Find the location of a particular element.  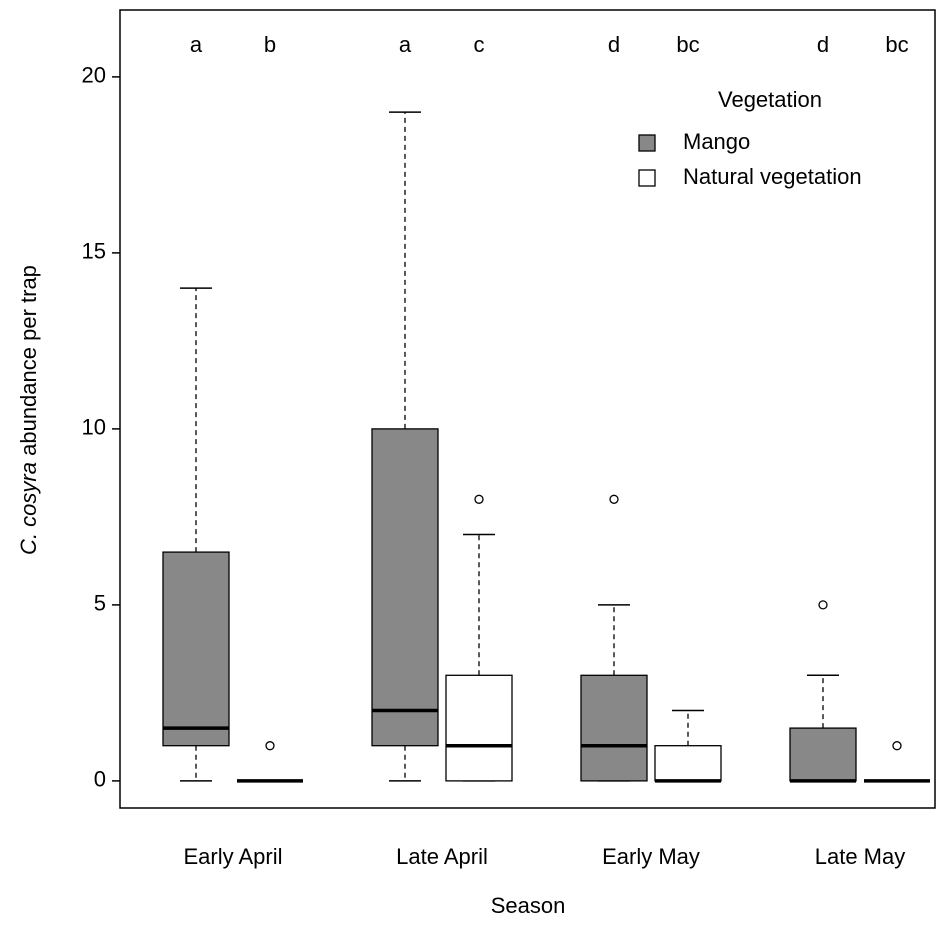

y-label-italic: C. cosyra is located at coordinates (28, 508).